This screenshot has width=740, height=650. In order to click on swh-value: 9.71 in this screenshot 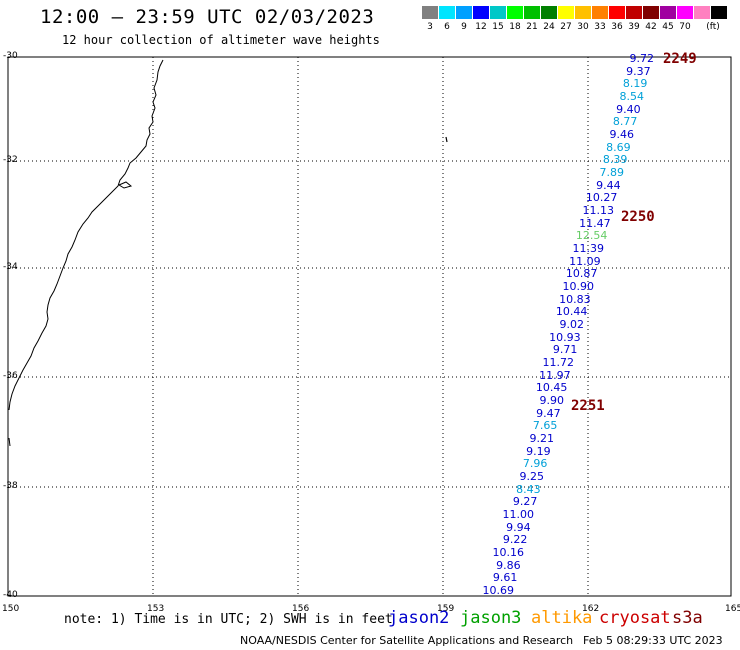, I will do `click(565, 350)`.